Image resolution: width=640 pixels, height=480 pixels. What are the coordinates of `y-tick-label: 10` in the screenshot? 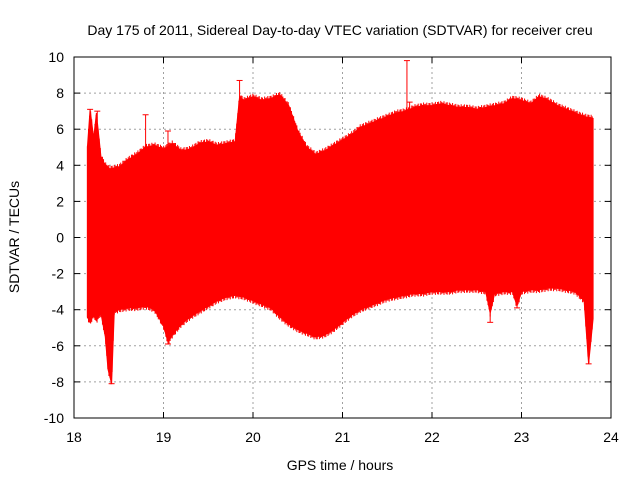 It's located at (56, 57).